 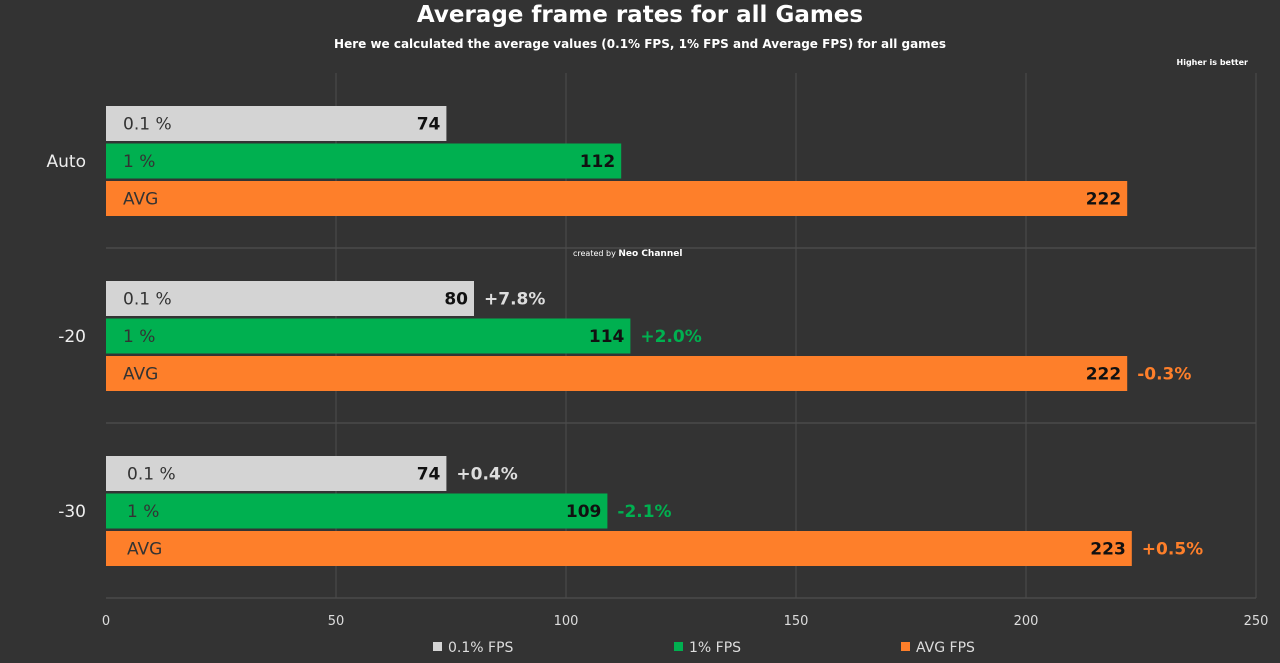 What do you see at coordinates (1212, 62) in the screenshot?
I see `higher-is-better-note: Higher is better` at bounding box center [1212, 62].